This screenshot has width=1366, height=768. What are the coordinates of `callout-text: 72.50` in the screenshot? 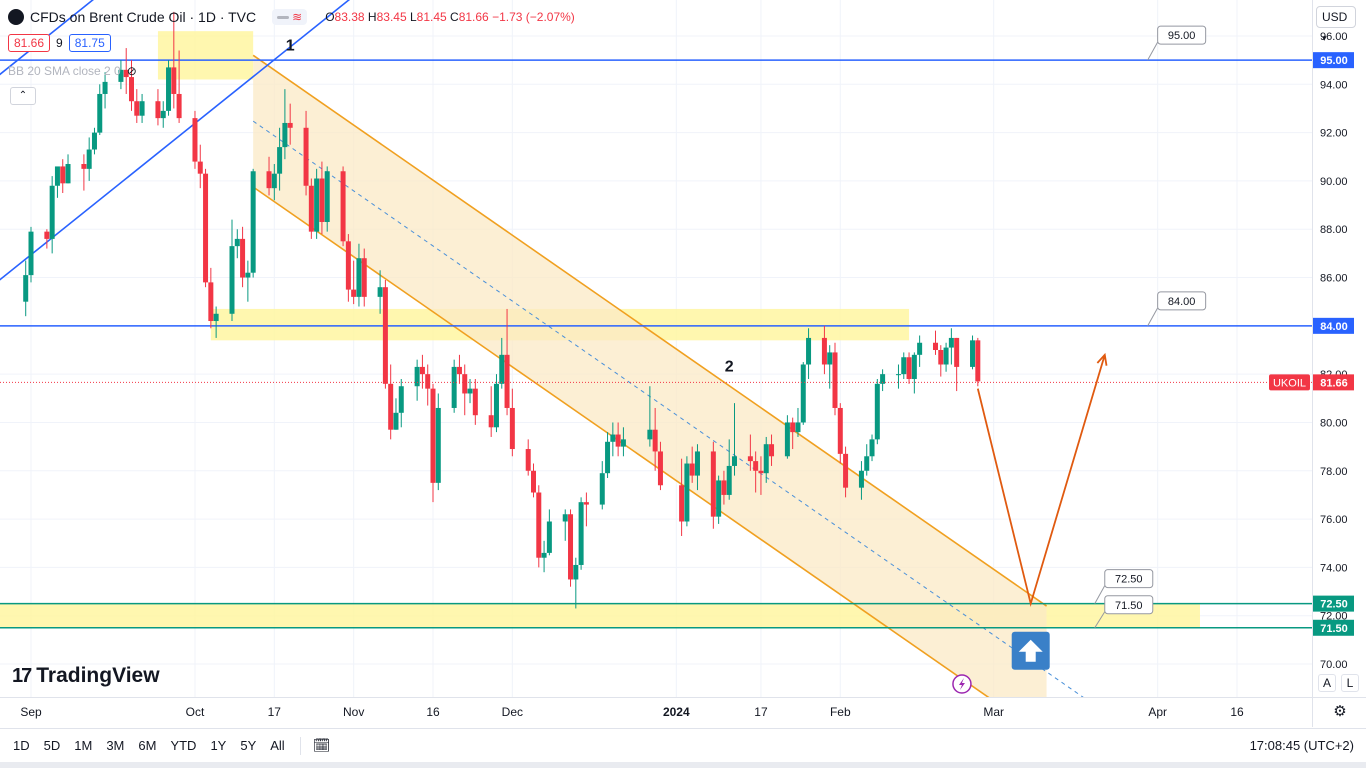 It's located at (1129, 580).